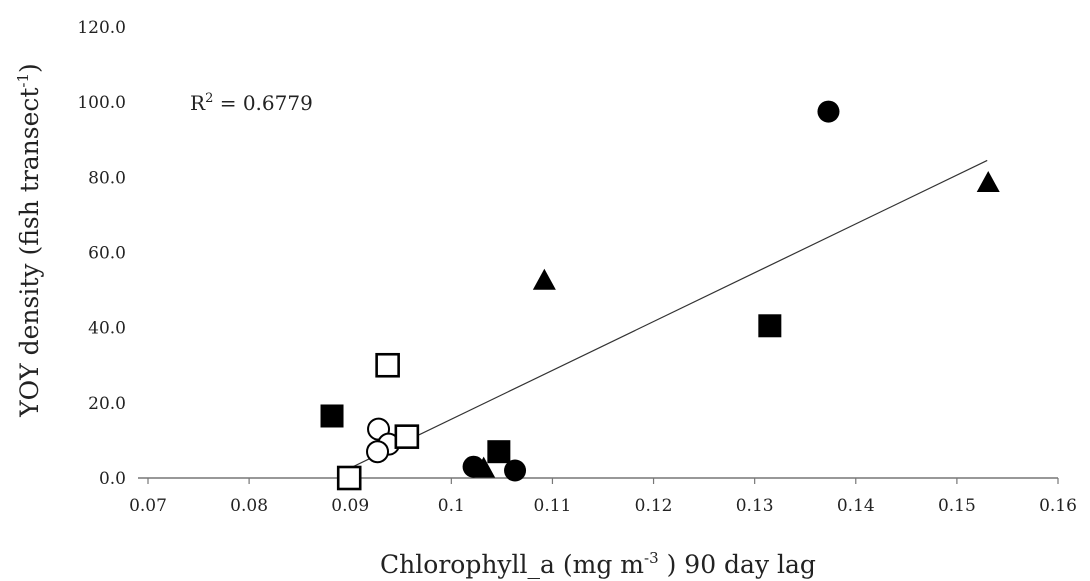  Describe the element at coordinates (148, 506) in the screenshot. I see `x-tick-label: 0.07` at that location.